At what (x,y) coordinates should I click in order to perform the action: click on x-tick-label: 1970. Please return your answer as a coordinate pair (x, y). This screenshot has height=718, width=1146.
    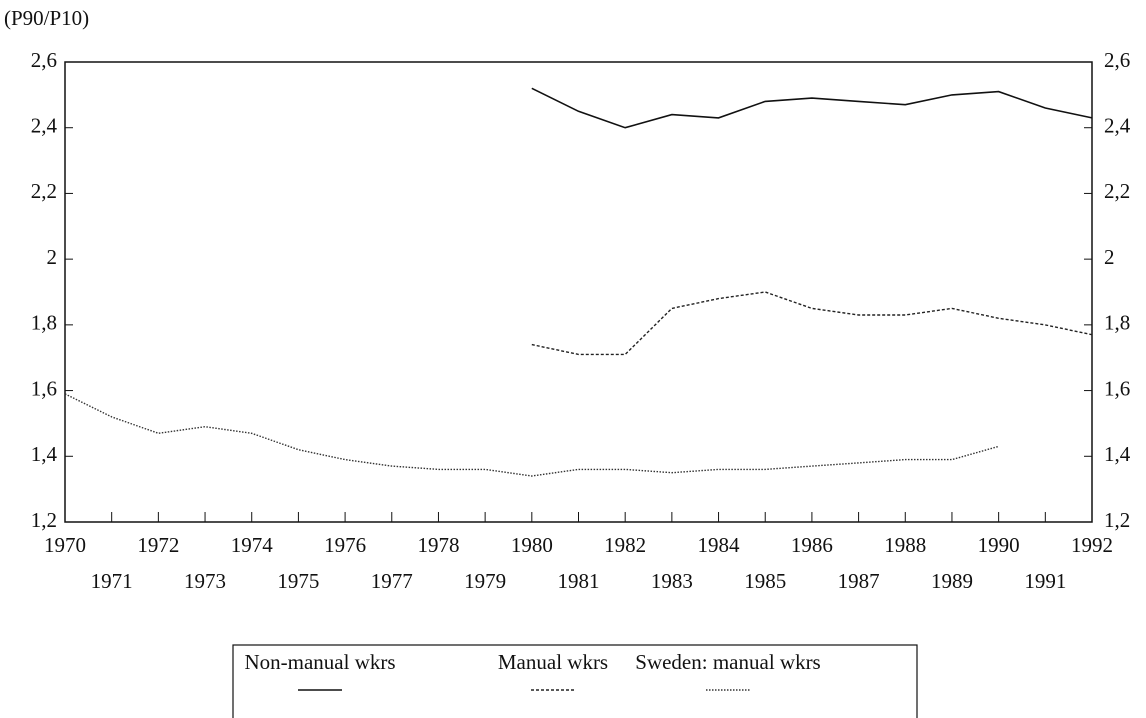
    Looking at the image, I should click on (65, 545).